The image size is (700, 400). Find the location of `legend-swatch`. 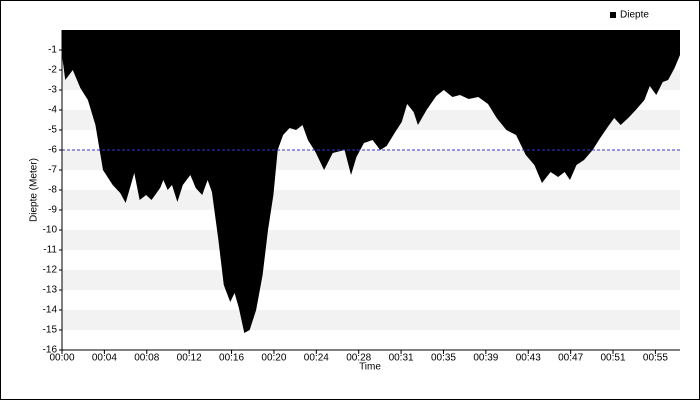

legend-swatch is located at coordinates (613, 15).